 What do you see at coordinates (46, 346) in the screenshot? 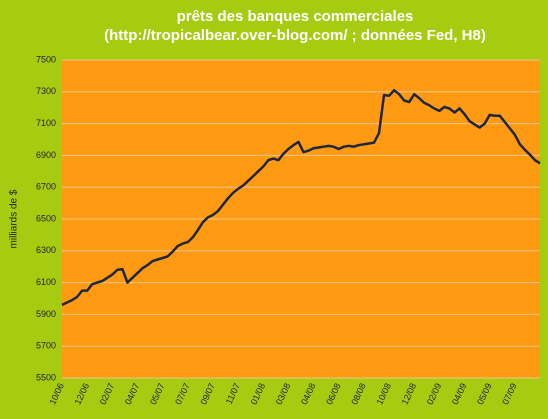
I see `y-tick-label: 5700` at bounding box center [46, 346].